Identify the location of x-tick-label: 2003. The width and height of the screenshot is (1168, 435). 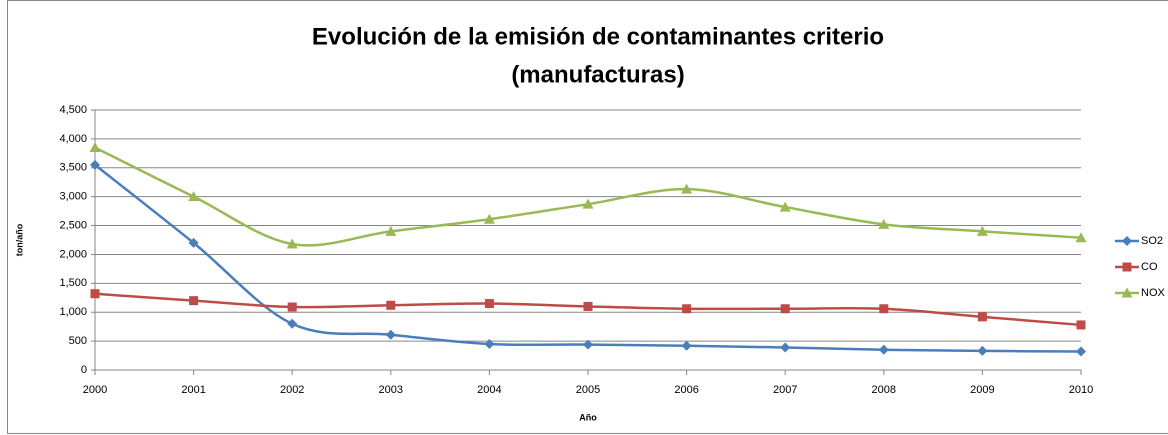
(391, 390).